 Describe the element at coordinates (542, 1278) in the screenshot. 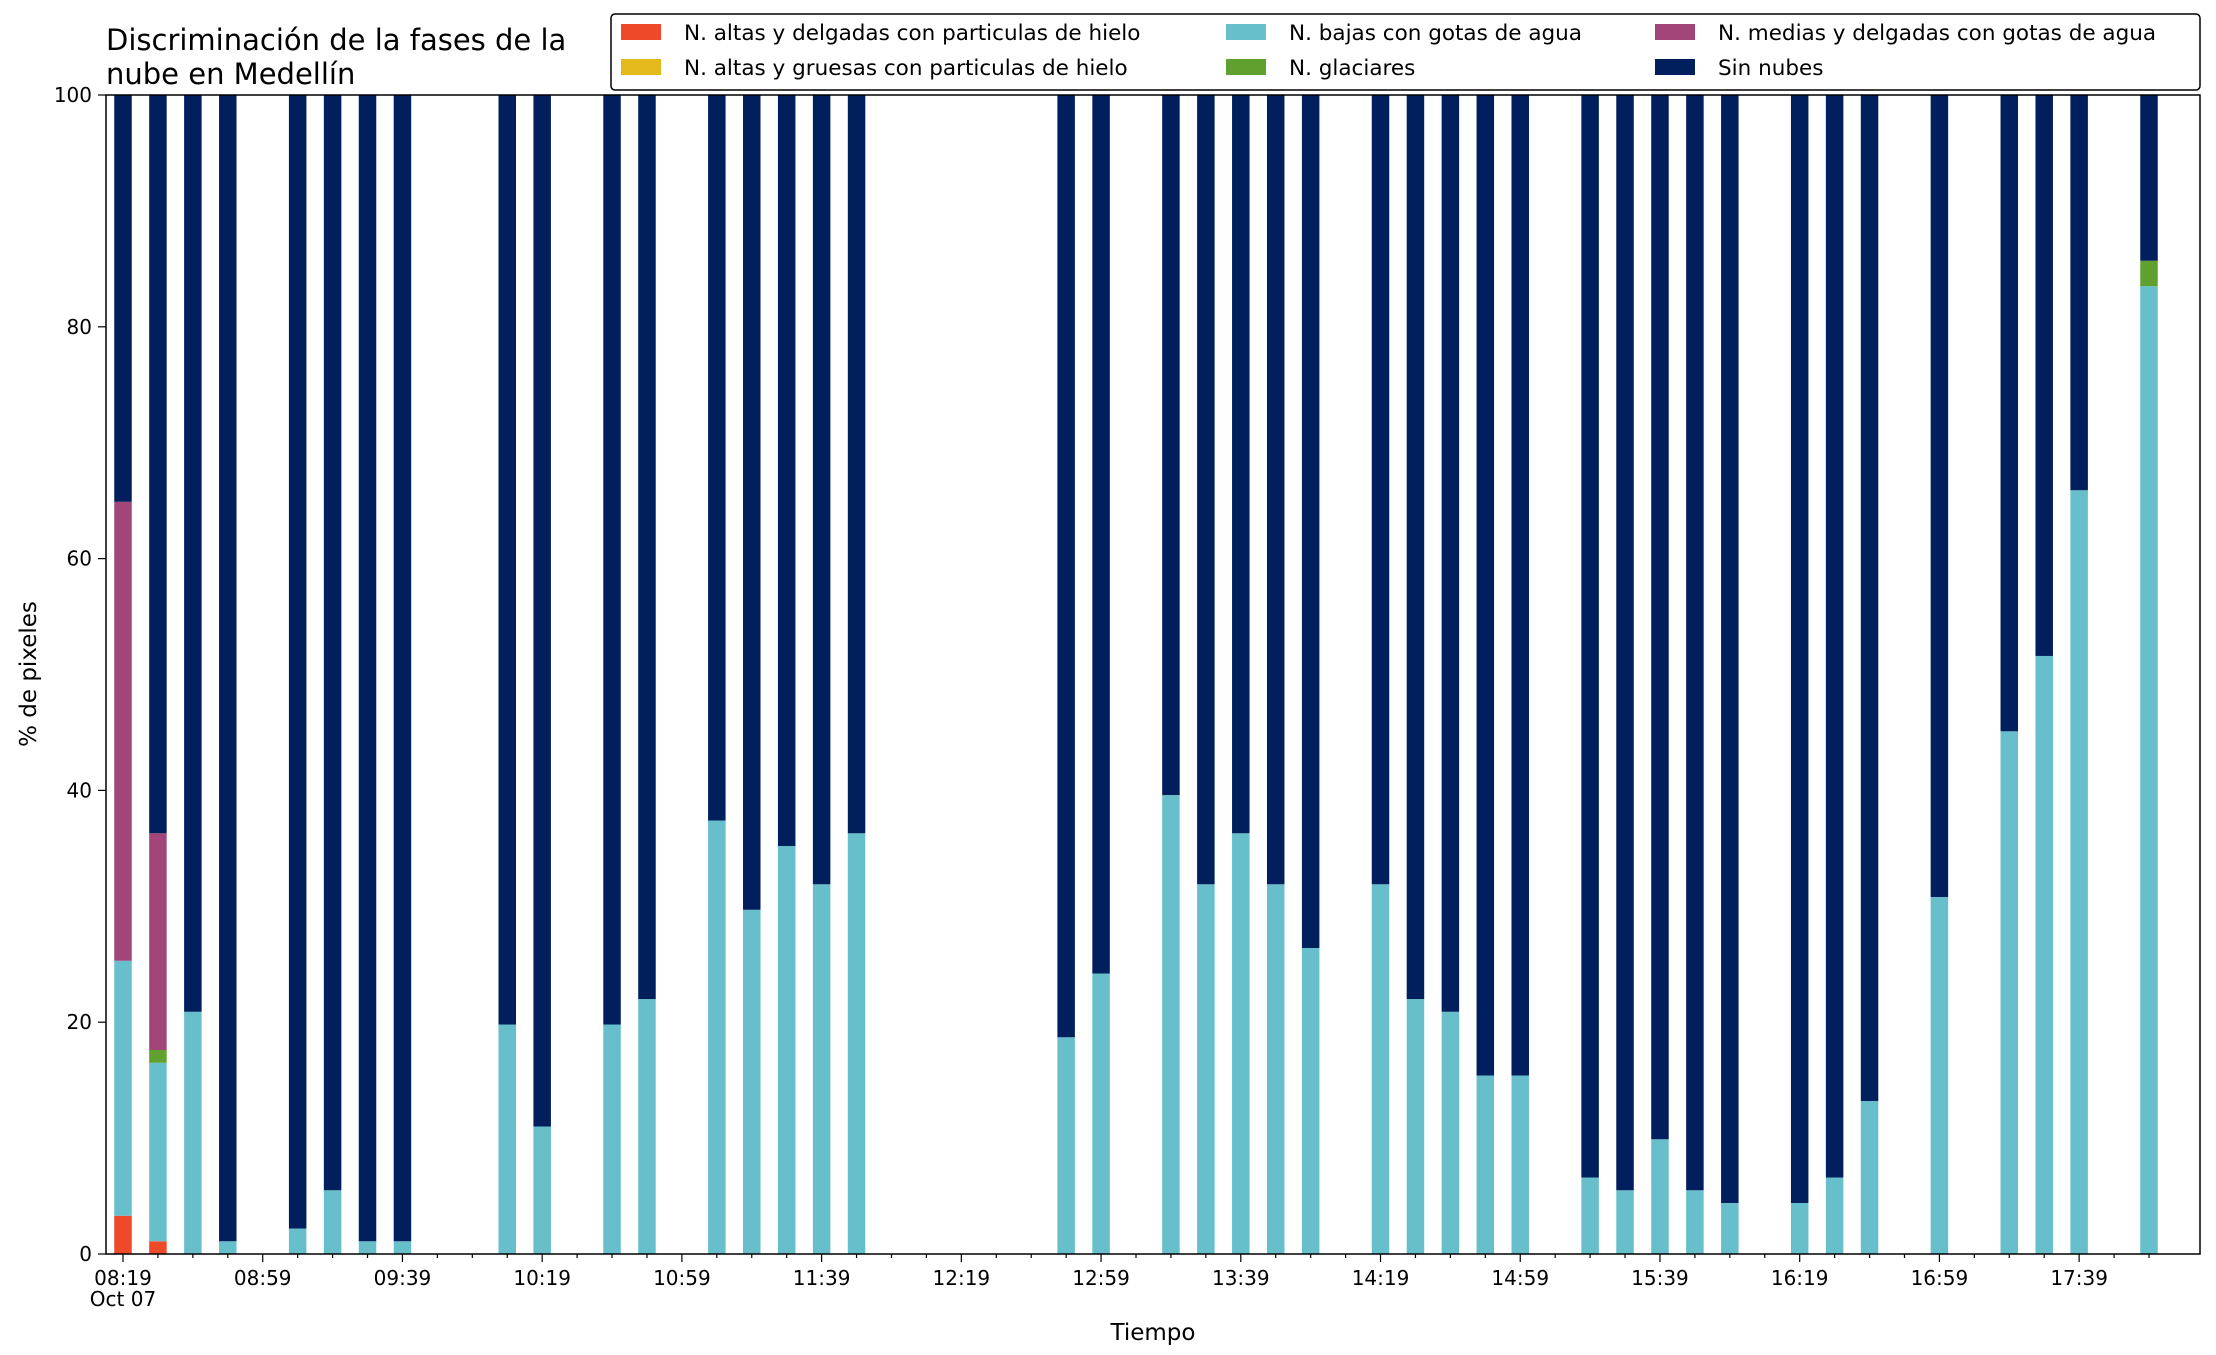

I see `x-tick-label: 10:19` at that location.